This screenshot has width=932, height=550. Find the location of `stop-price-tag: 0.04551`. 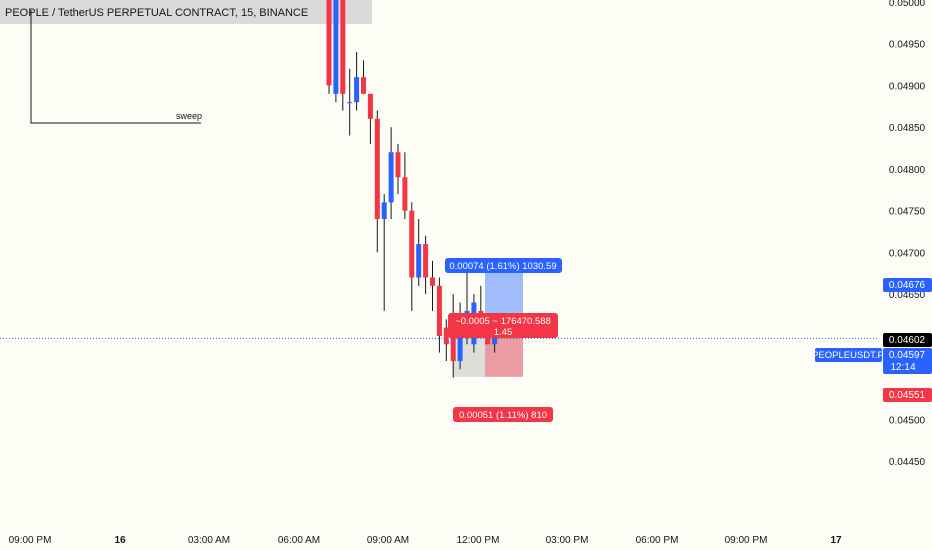

stop-price-tag: 0.04551 is located at coordinates (907, 395).